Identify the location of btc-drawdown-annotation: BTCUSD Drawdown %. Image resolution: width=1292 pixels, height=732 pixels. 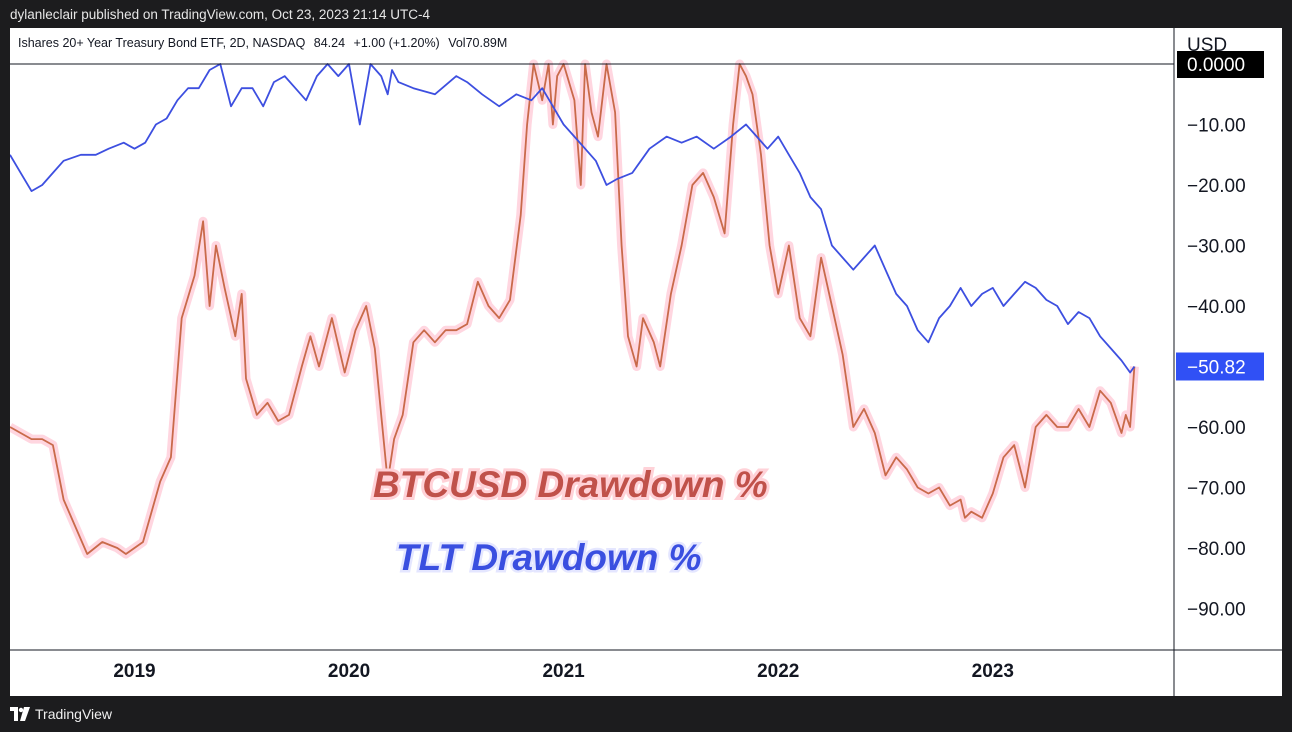
(570, 484).